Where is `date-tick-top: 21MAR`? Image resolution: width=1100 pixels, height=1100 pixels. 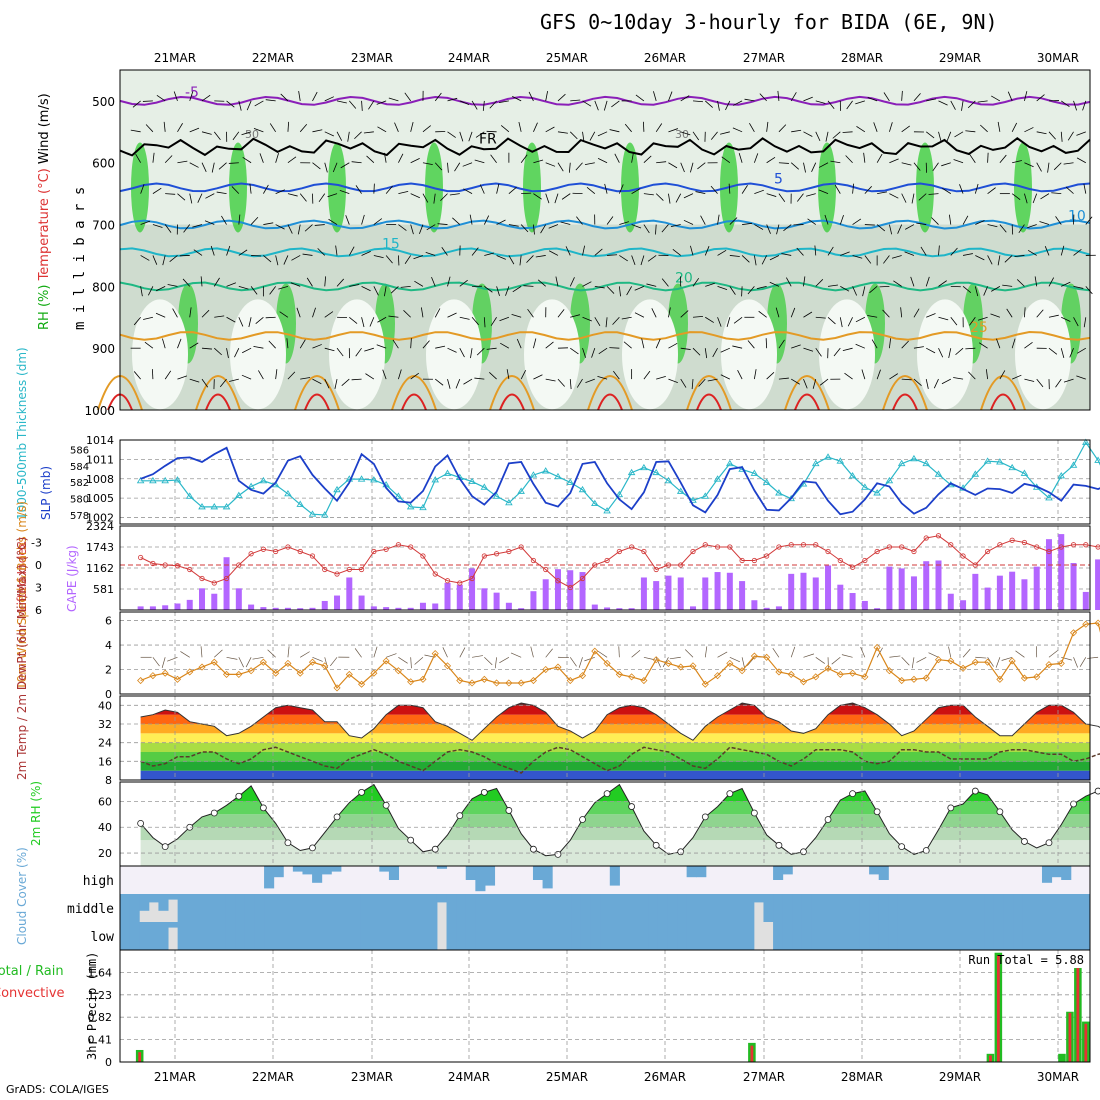
date-tick-top: 21MAR is located at coordinates (175, 58).